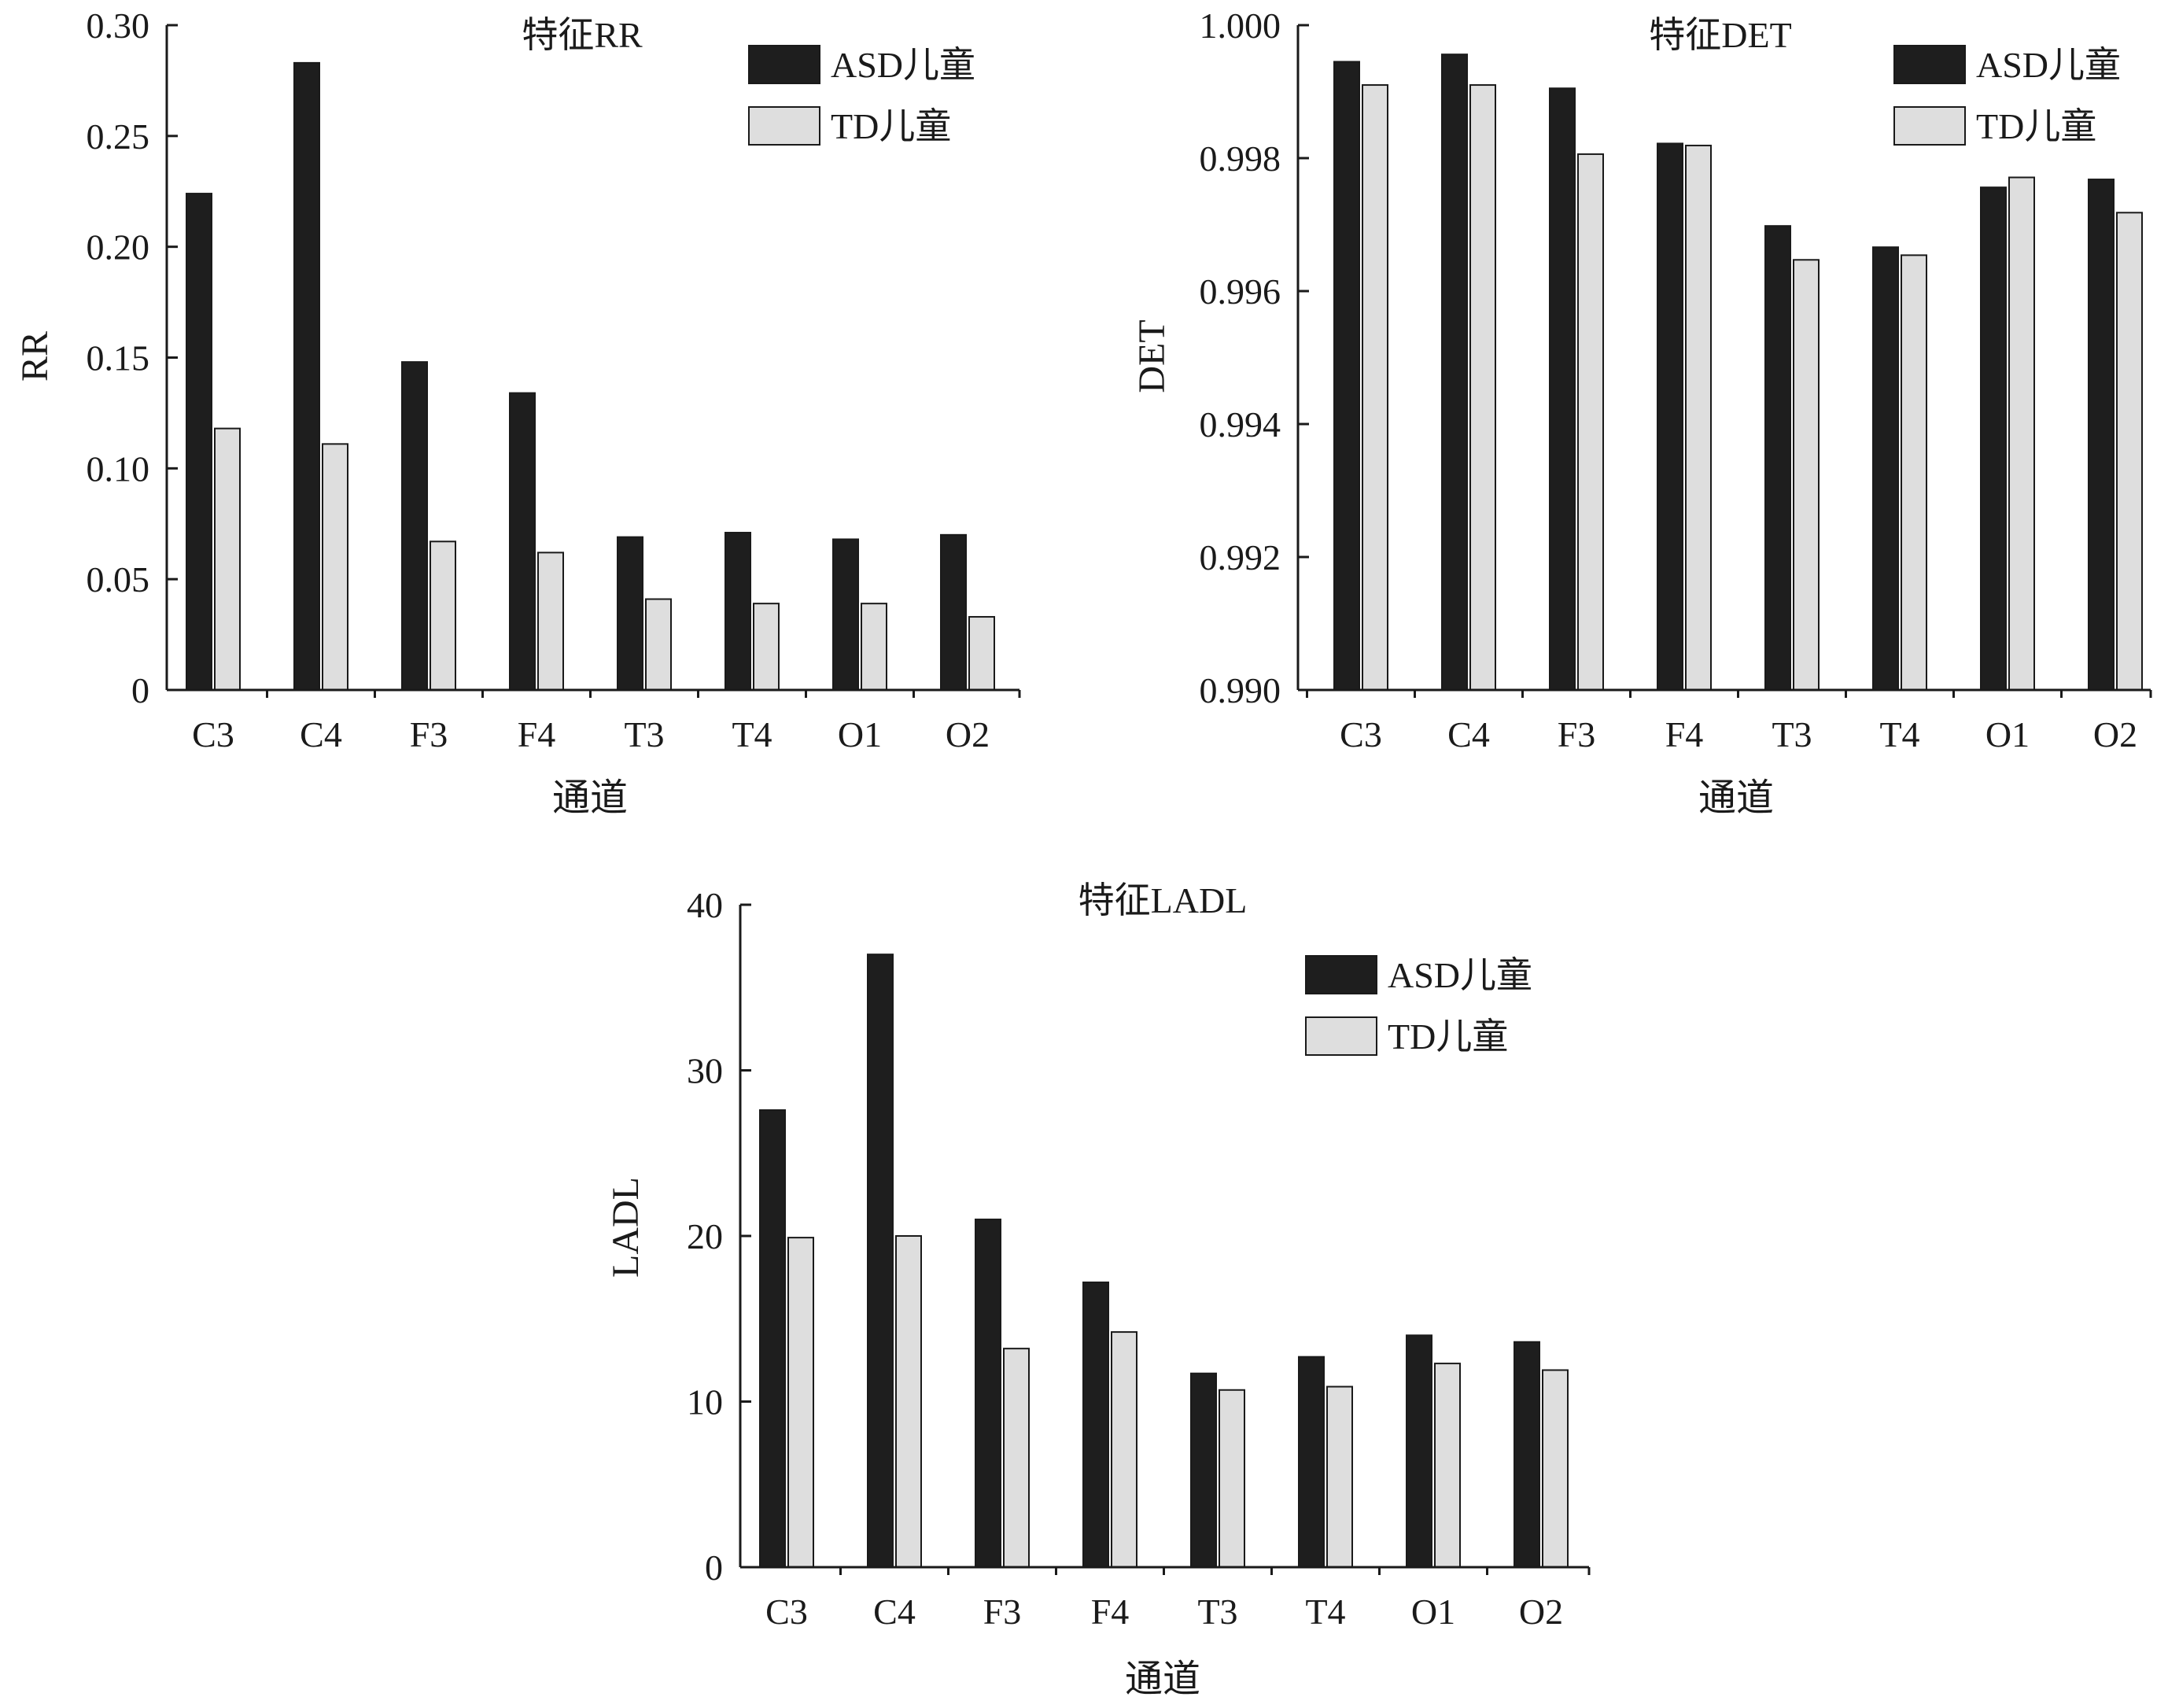 The height and width of the screenshot is (1708, 2168). What do you see at coordinates (1152, 356) in the screenshot?
I see `y-axis-title: DET` at bounding box center [1152, 356].